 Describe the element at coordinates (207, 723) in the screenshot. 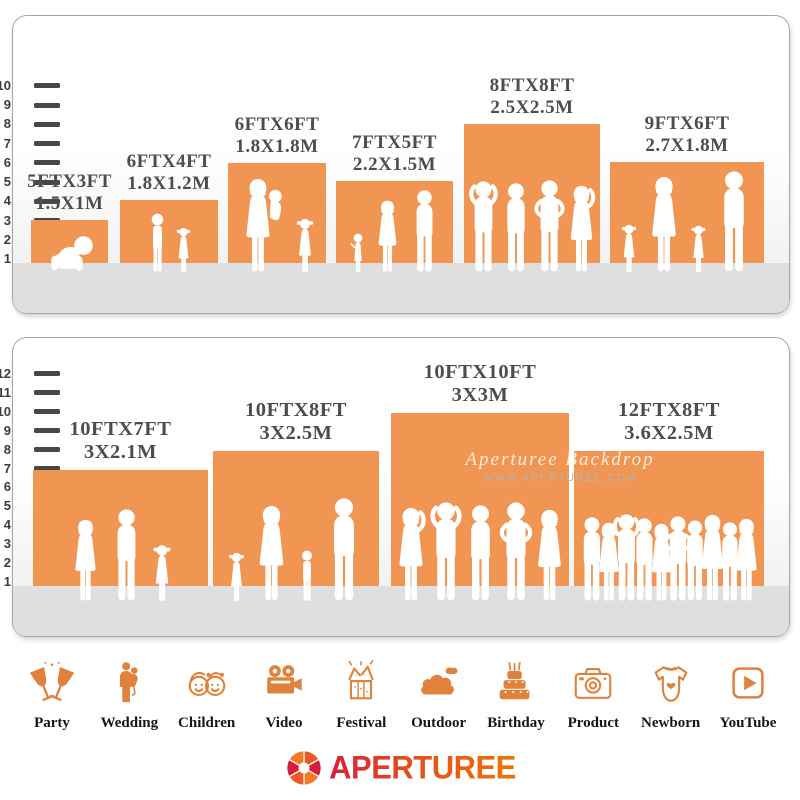

I see `category-label: Children` at that location.